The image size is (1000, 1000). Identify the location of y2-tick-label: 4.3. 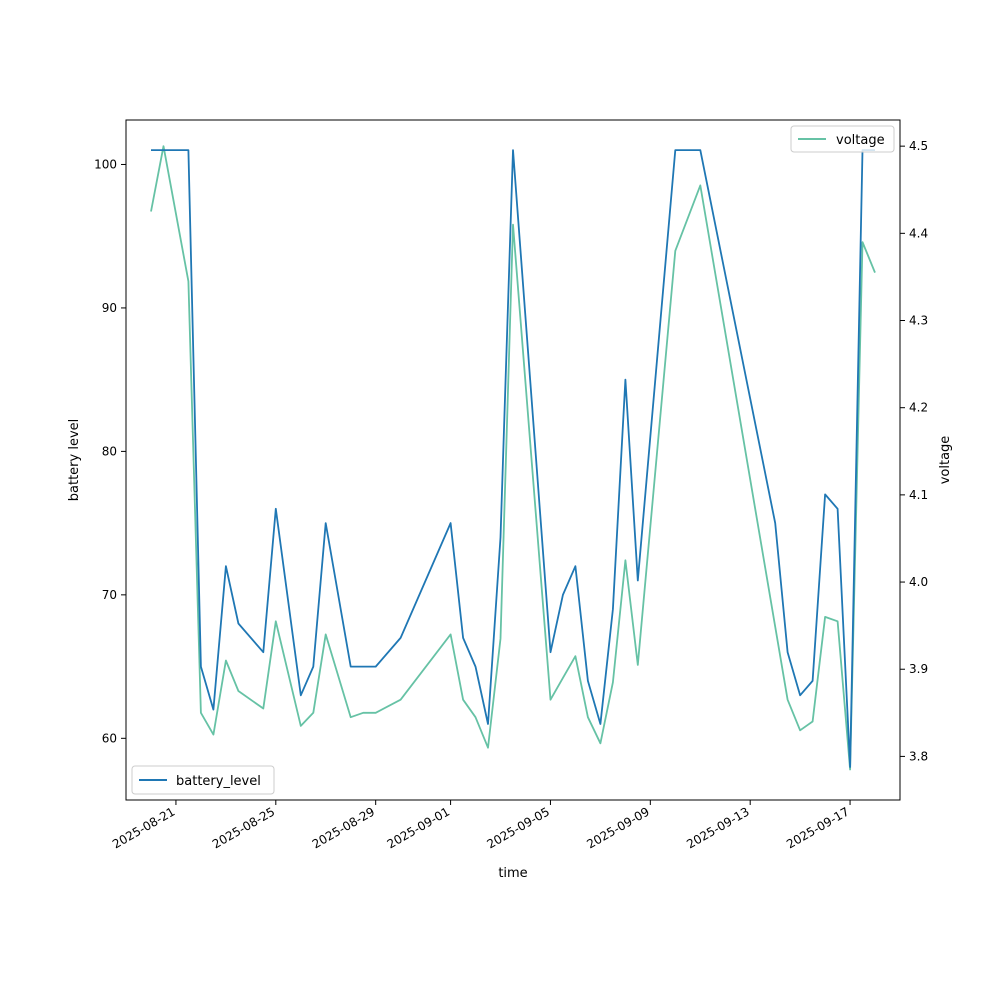
(918, 321).